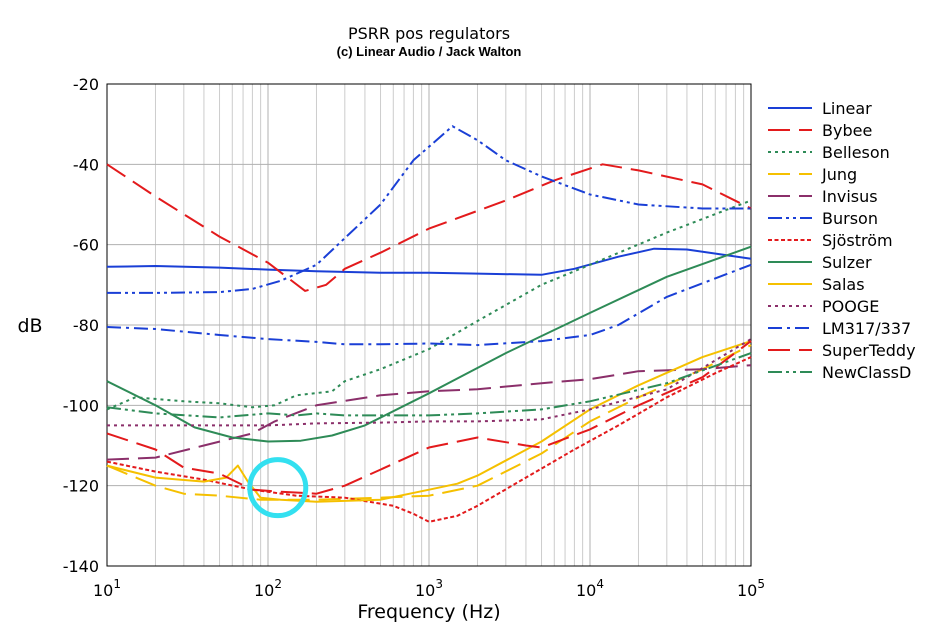  What do you see at coordinates (86, 164) in the screenshot?
I see `y-tick-label: -40` at bounding box center [86, 164].